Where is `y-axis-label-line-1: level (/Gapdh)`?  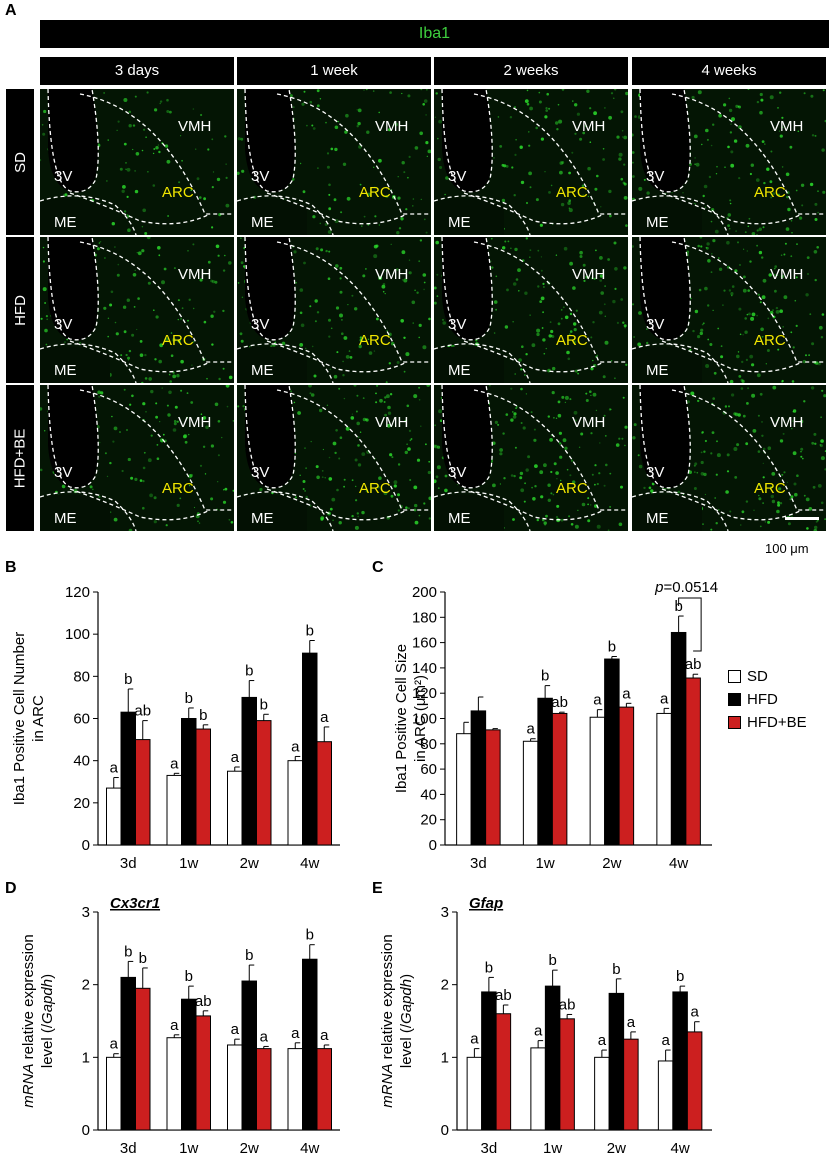
y-axis-label-line-1: level (/Gapdh) is located at coordinates (47, 1021).